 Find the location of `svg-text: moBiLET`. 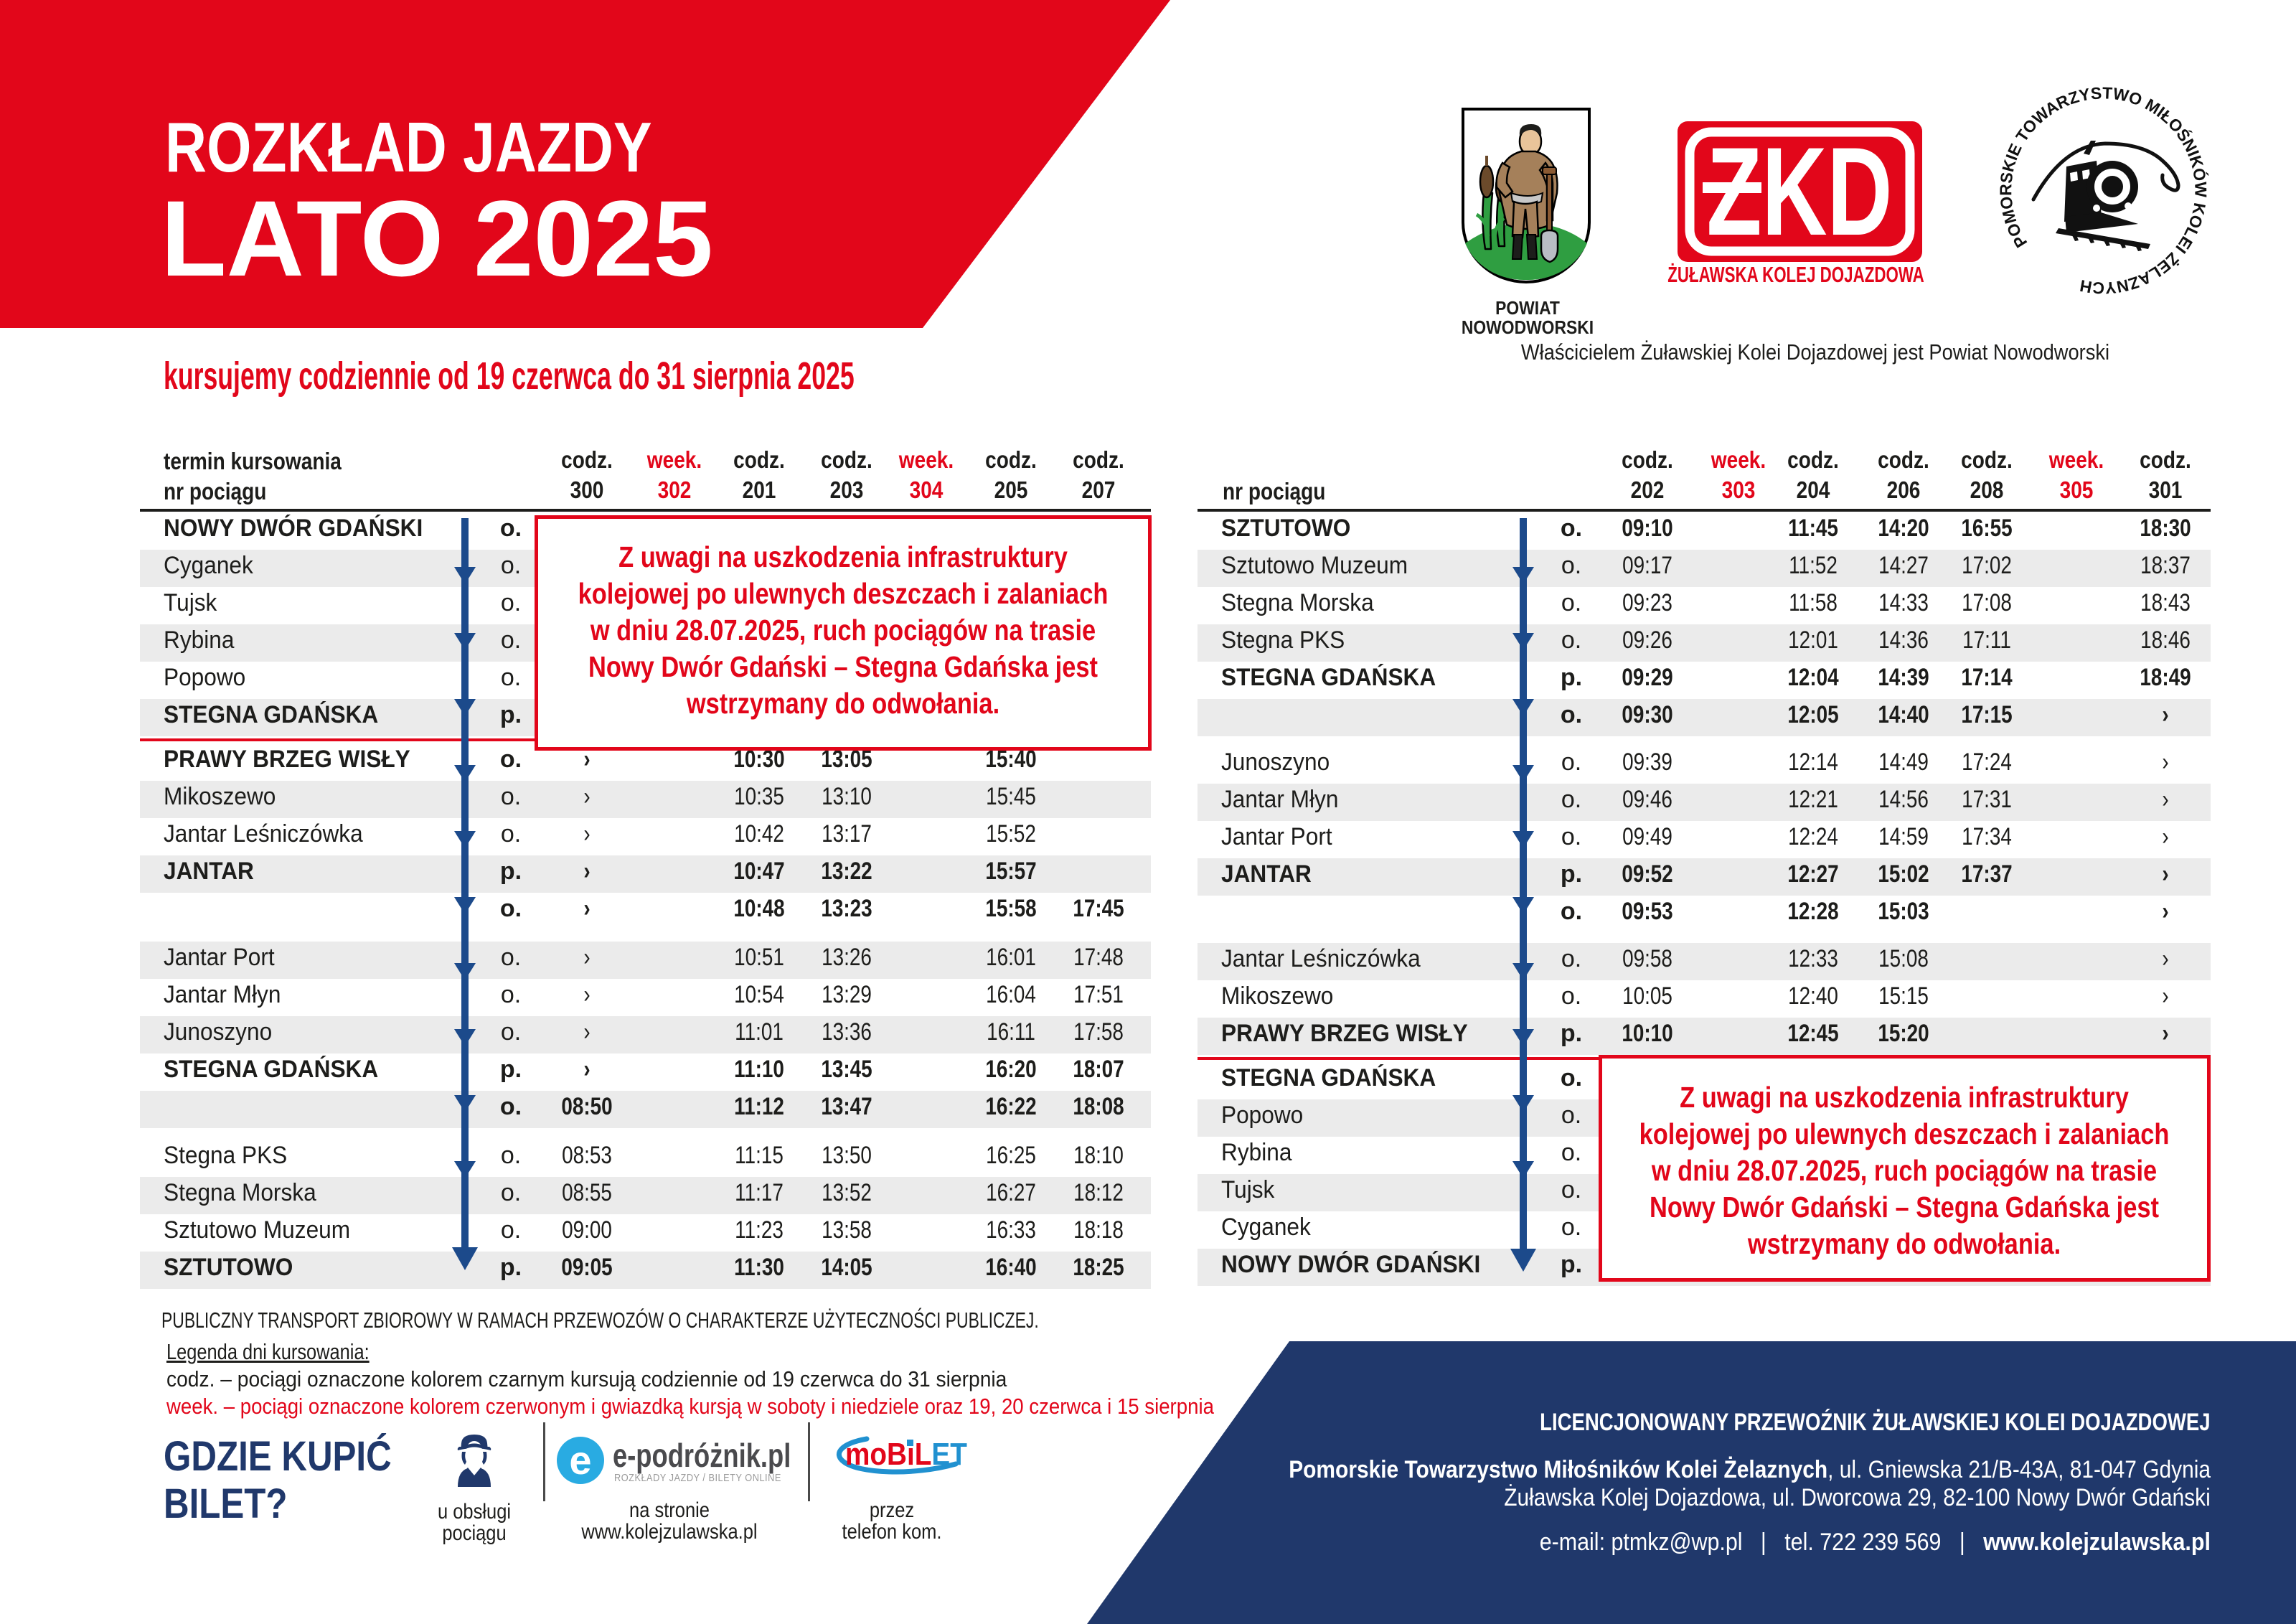

svg-text: moBiLET is located at coordinates (906, 1454).